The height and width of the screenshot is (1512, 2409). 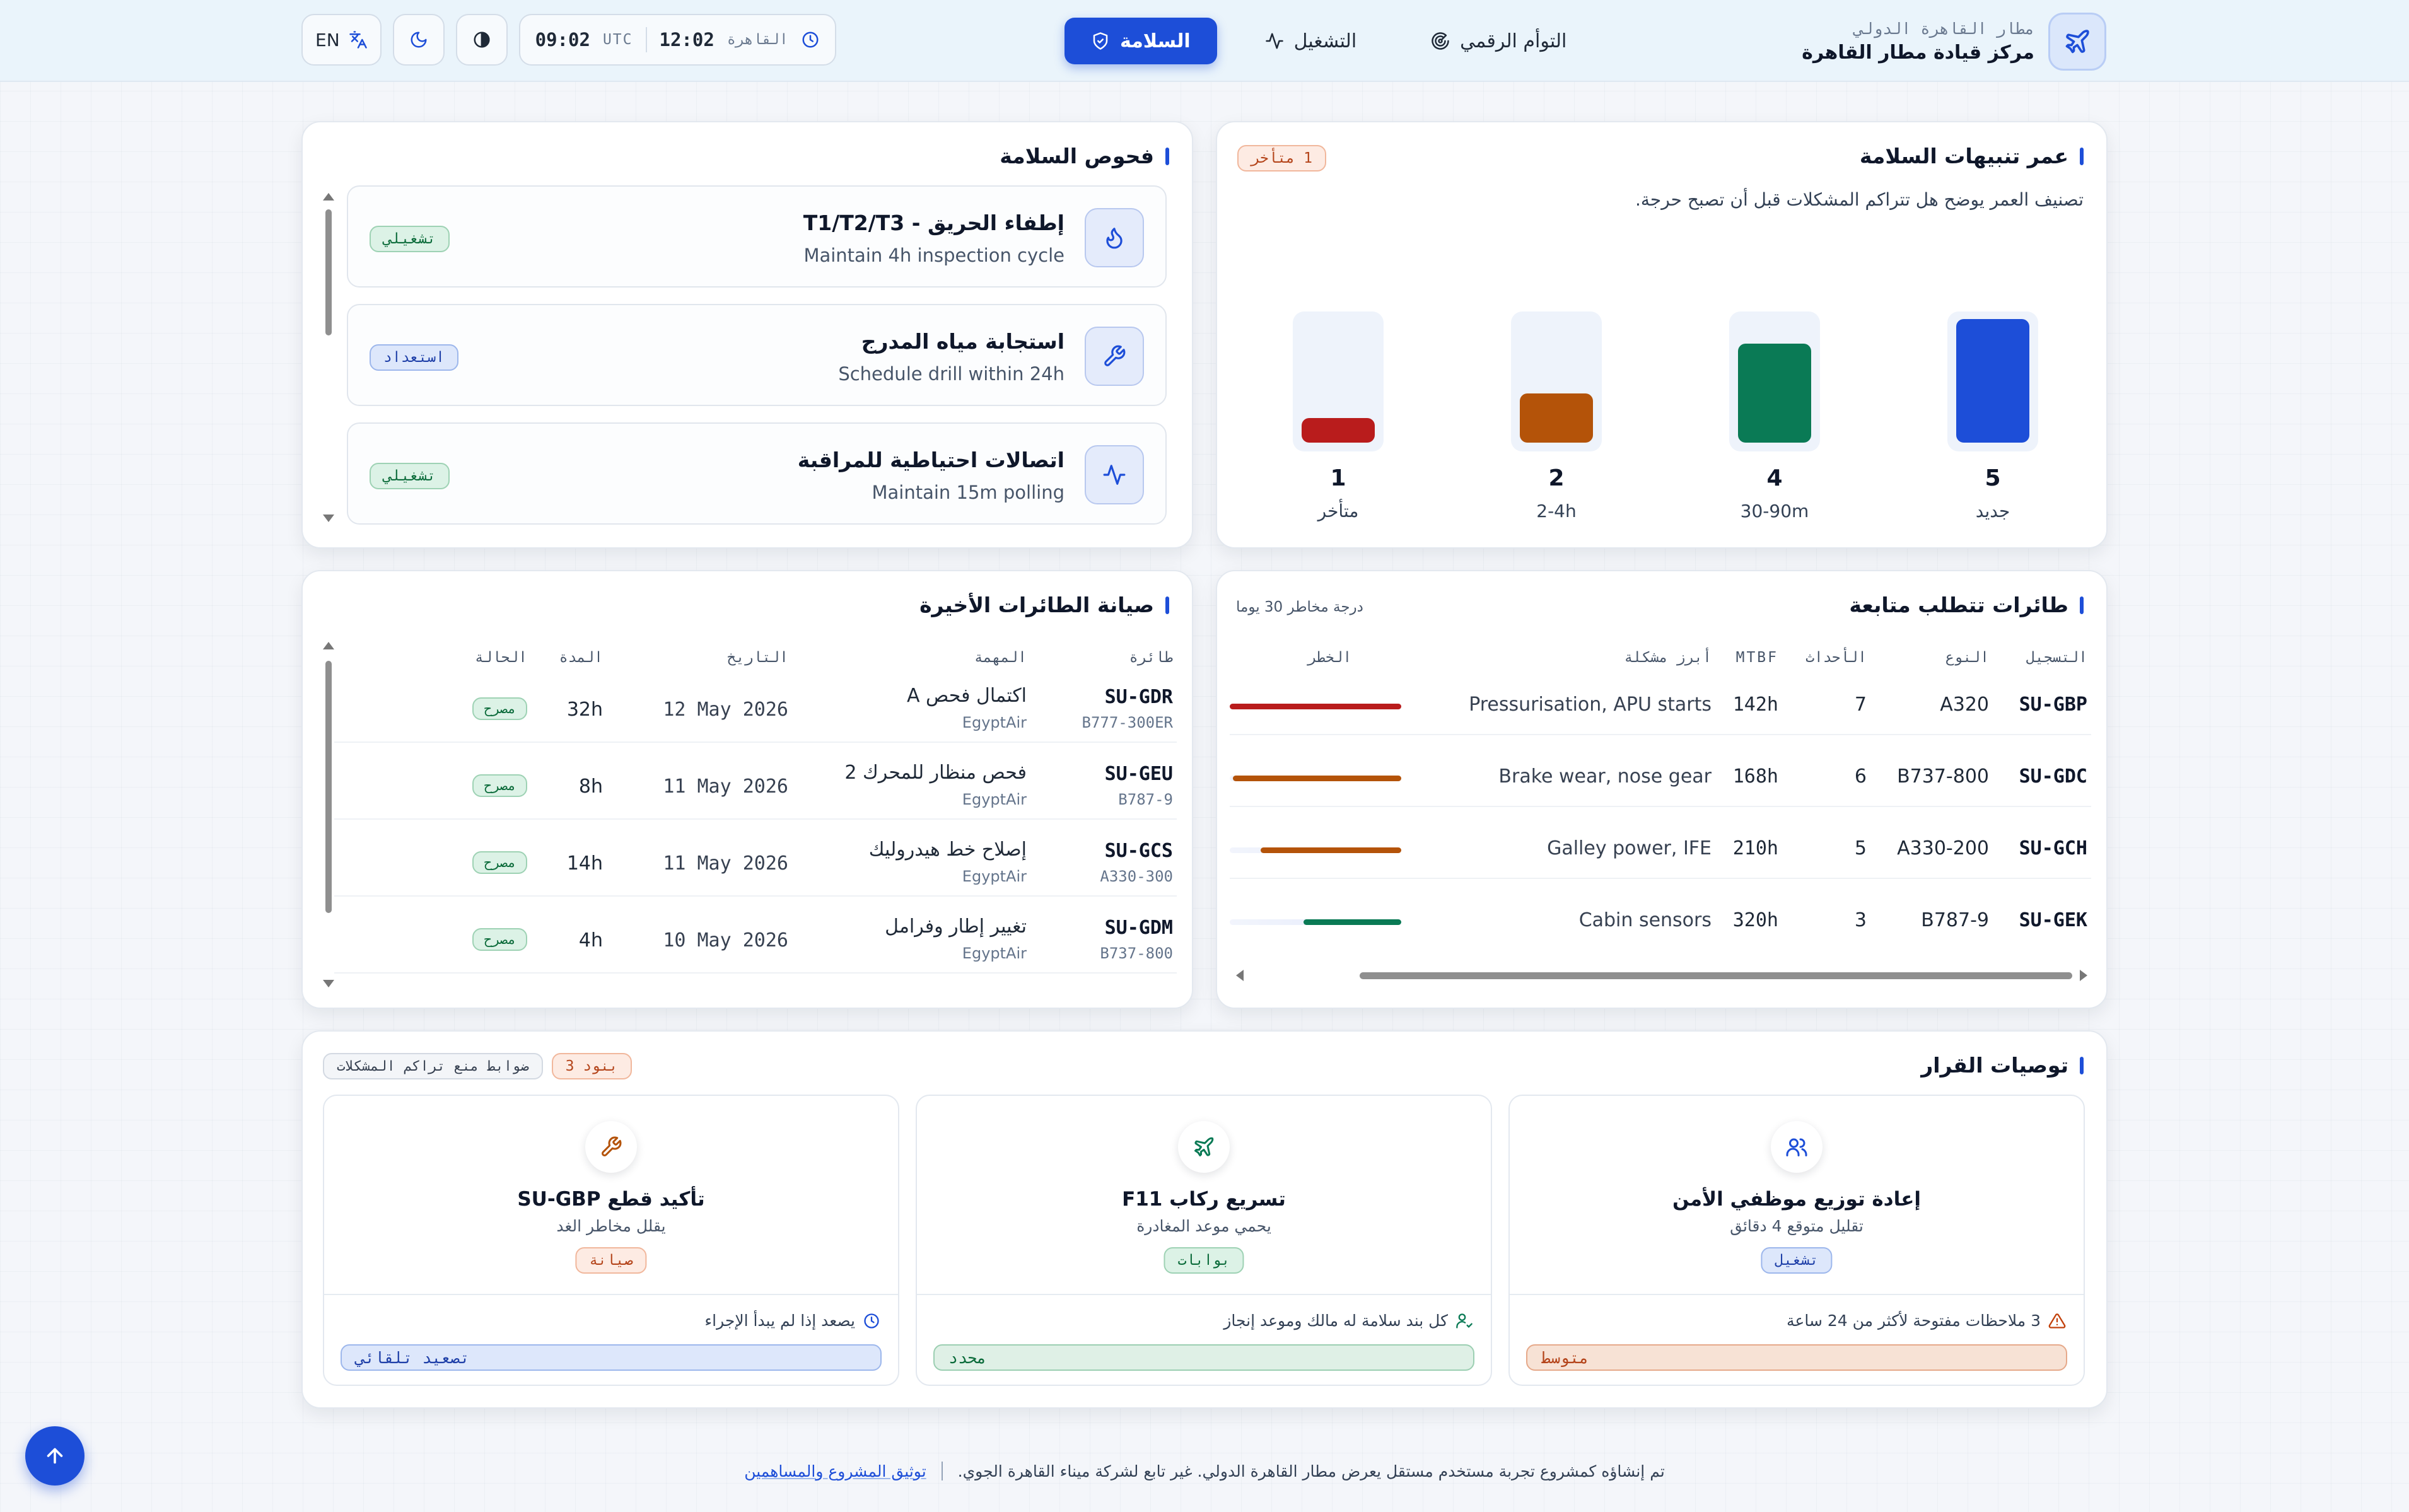 I want to click on brand-subtitle: مطار القاهرة الدولي, so click(x=1944, y=29).